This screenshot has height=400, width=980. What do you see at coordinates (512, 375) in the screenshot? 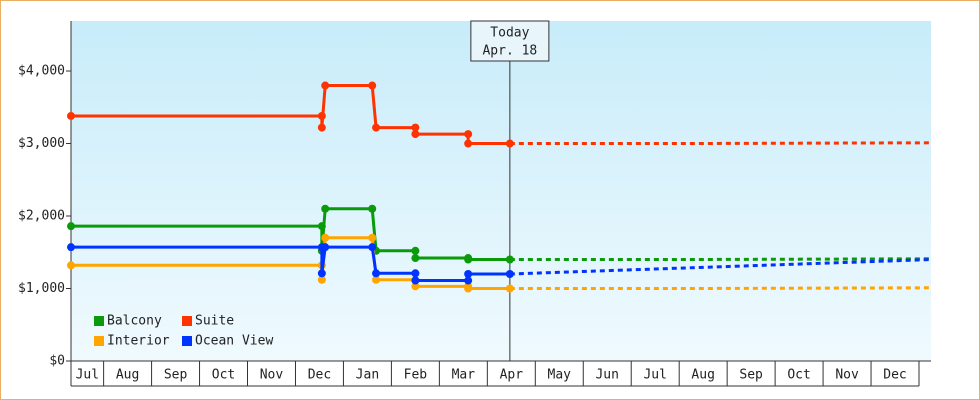
I see `x-tick-label: Apr` at bounding box center [512, 375].